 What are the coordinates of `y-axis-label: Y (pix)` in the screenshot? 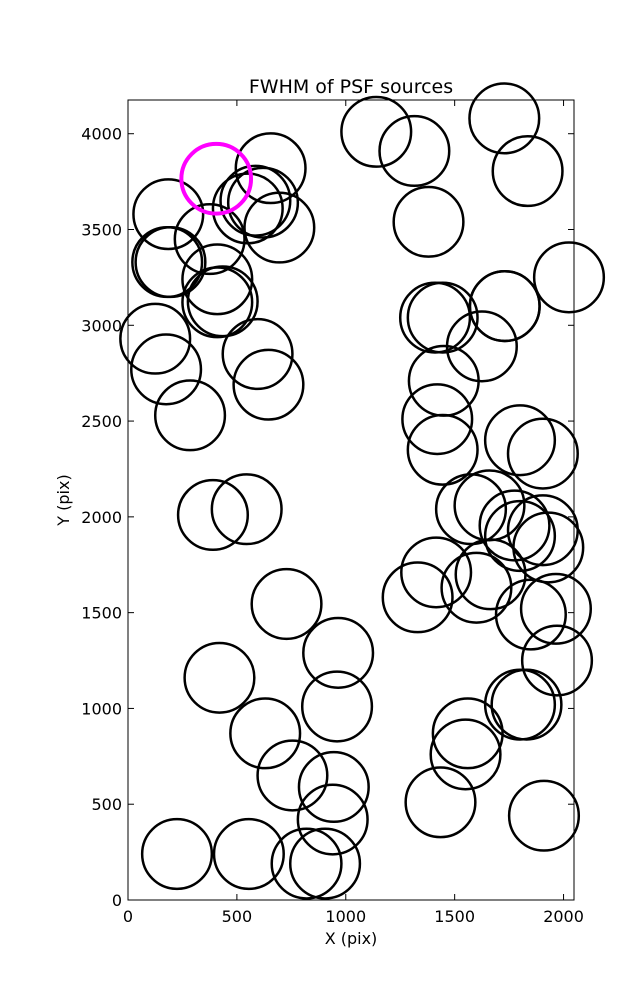 It's located at (63, 500).